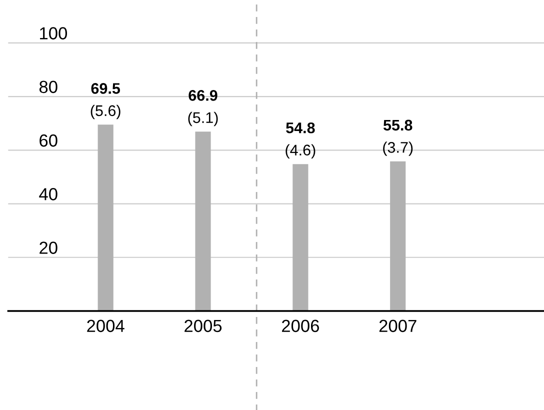 This screenshot has height=410, width=544. I want to click on y-tick-label: 60, so click(49, 140).